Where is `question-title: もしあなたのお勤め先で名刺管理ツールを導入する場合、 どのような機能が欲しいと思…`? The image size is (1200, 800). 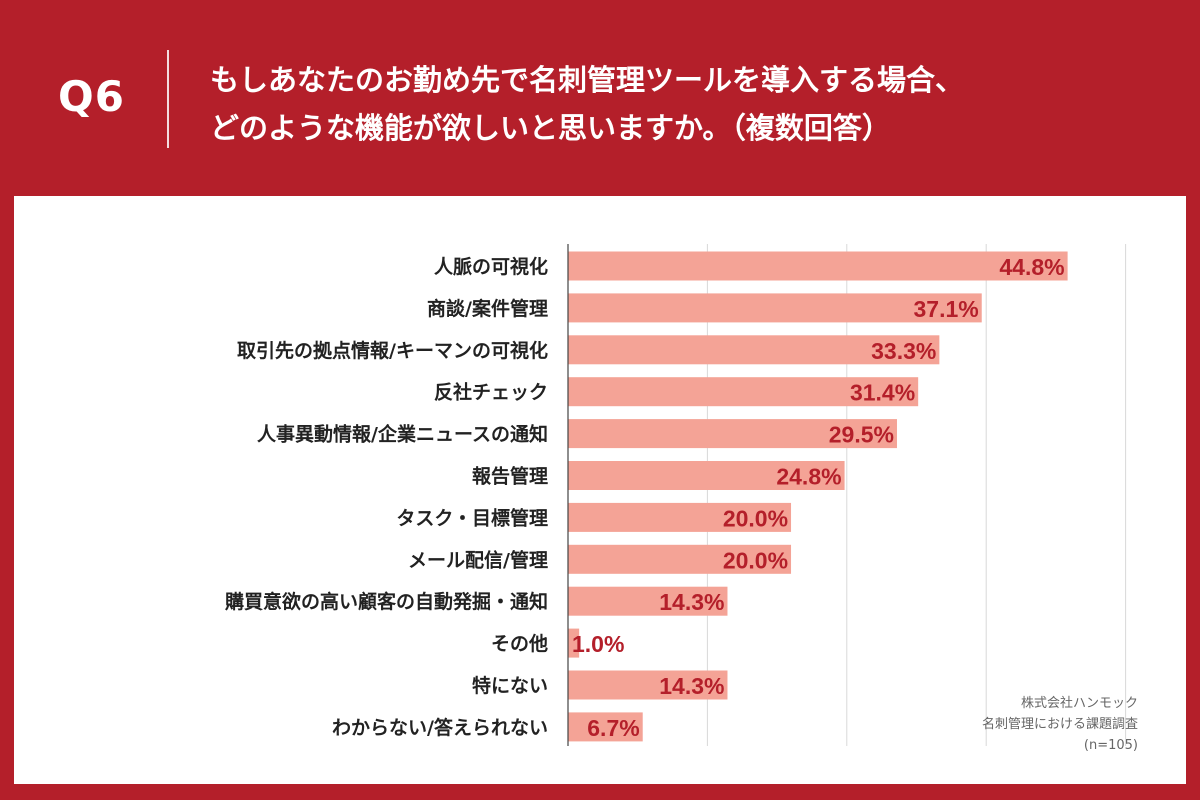 question-title: もしあなたのお勤め先で名刺管理ツールを導入する場合、 どのような機能が欲しいと思… is located at coordinates (690, 104).